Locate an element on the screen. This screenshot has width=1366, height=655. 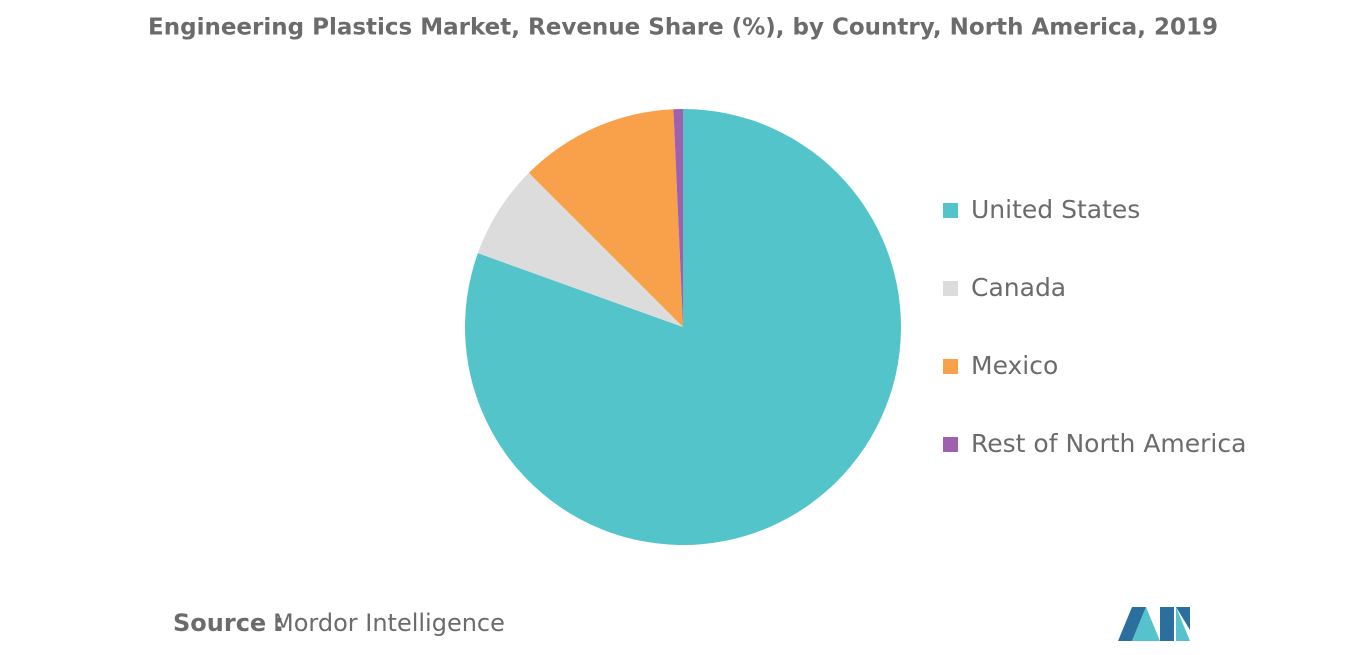
legend-label: Canada is located at coordinates (1018, 287).